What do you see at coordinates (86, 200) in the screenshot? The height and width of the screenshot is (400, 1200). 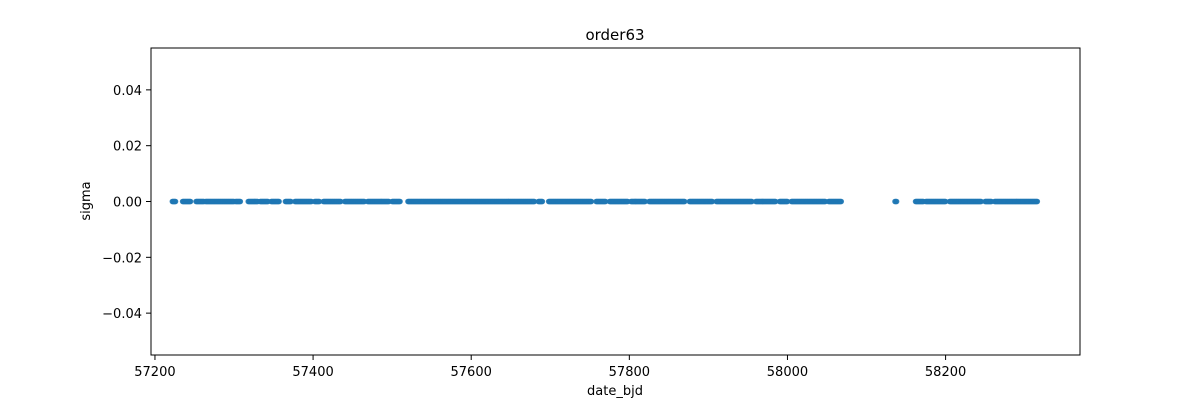 I see `y-axis-label: sigma` at bounding box center [86, 200].